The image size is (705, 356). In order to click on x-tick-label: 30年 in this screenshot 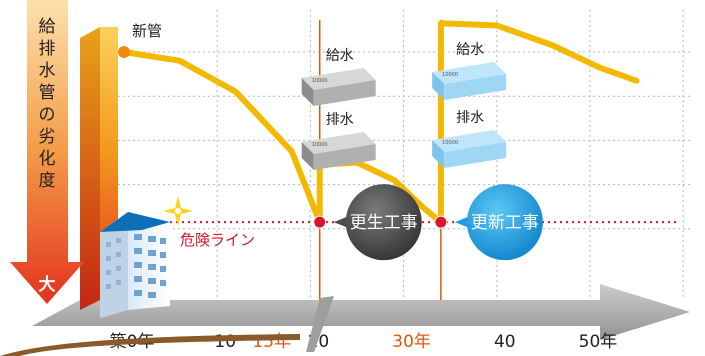, I will do `click(411, 342)`.